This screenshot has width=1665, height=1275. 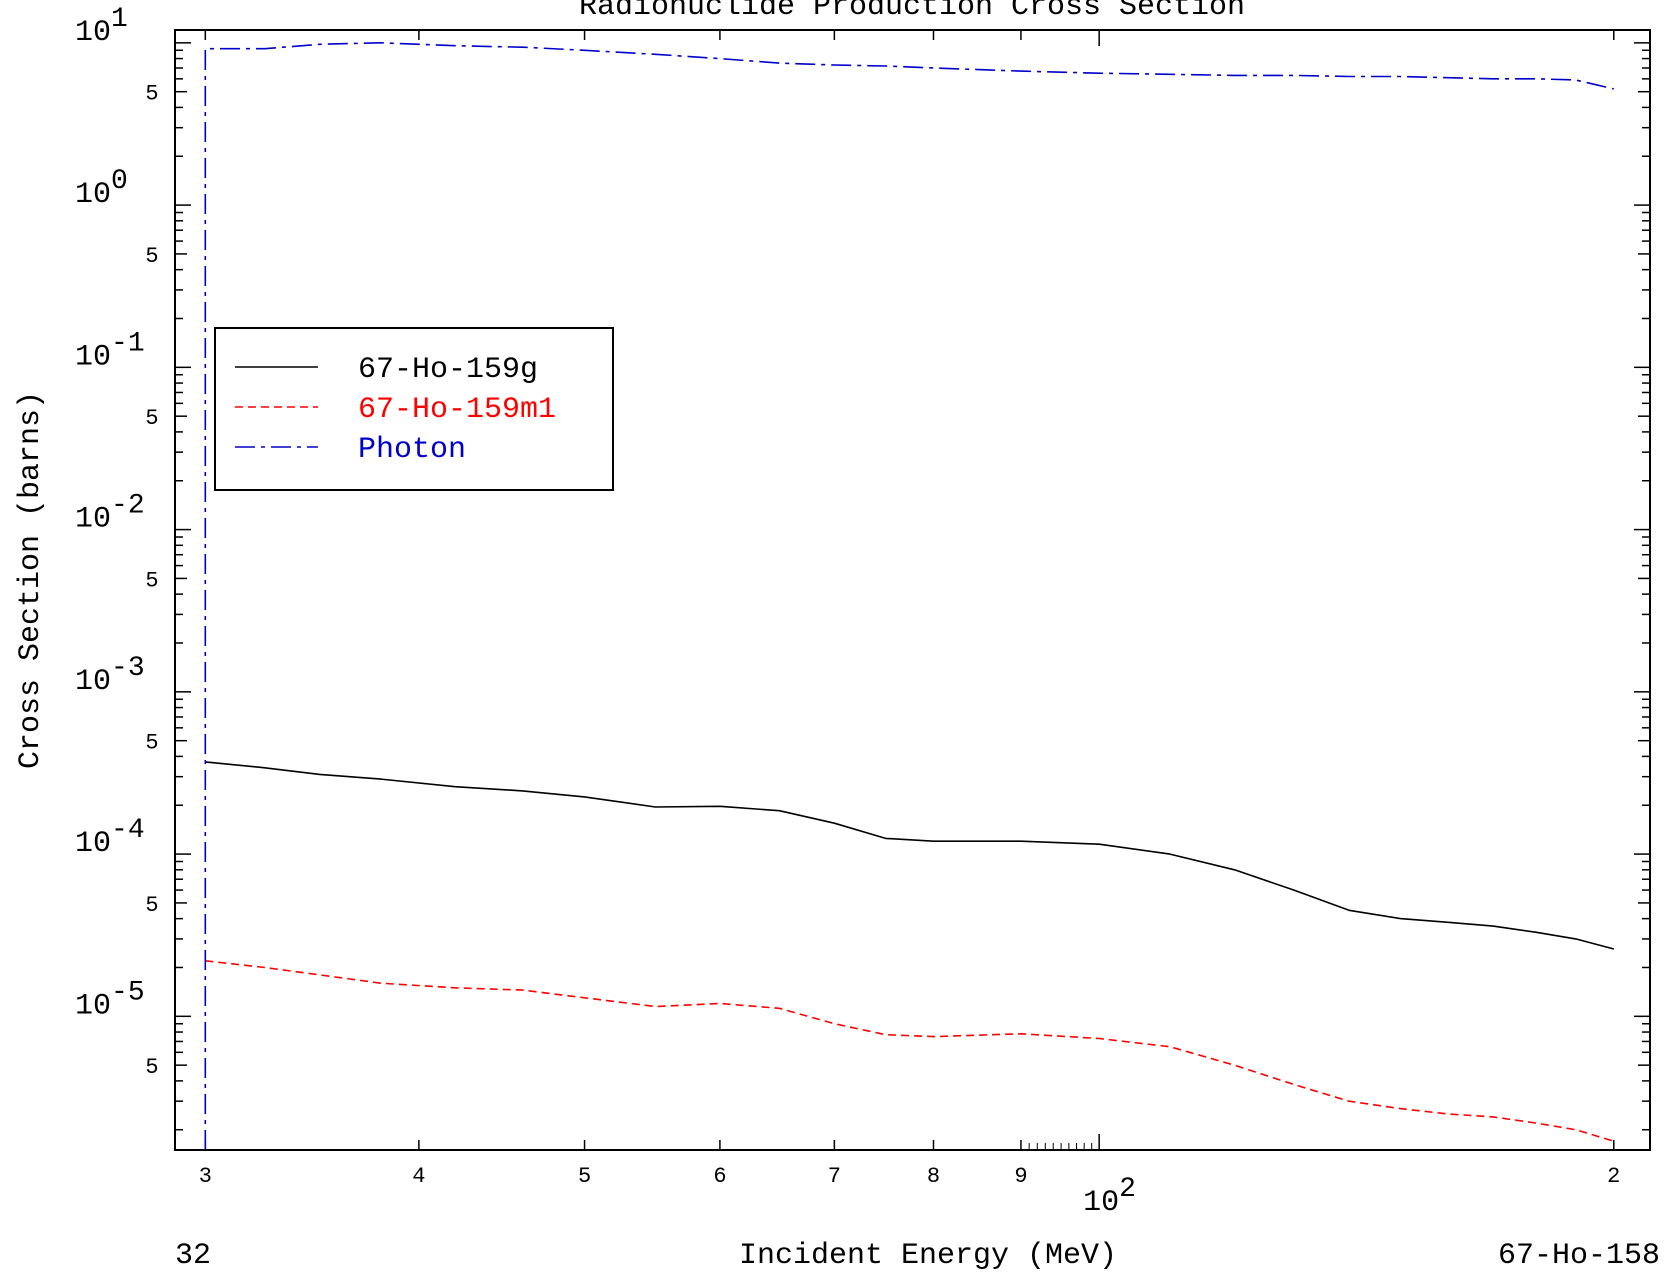 What do you see at coordinates (834, 1176) in the screenshot?
I see `x-tick-label: 7` at bounding box center [834, 1176].